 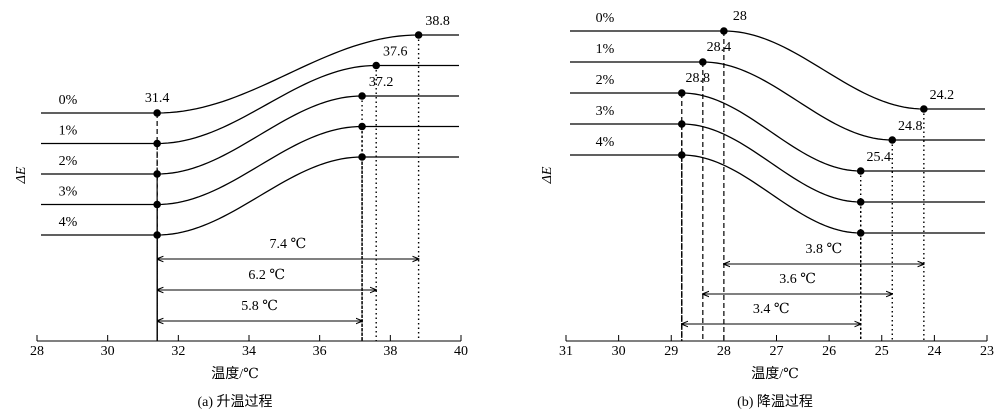 I want to click on data-label: 28, so click(x=740, y=16).